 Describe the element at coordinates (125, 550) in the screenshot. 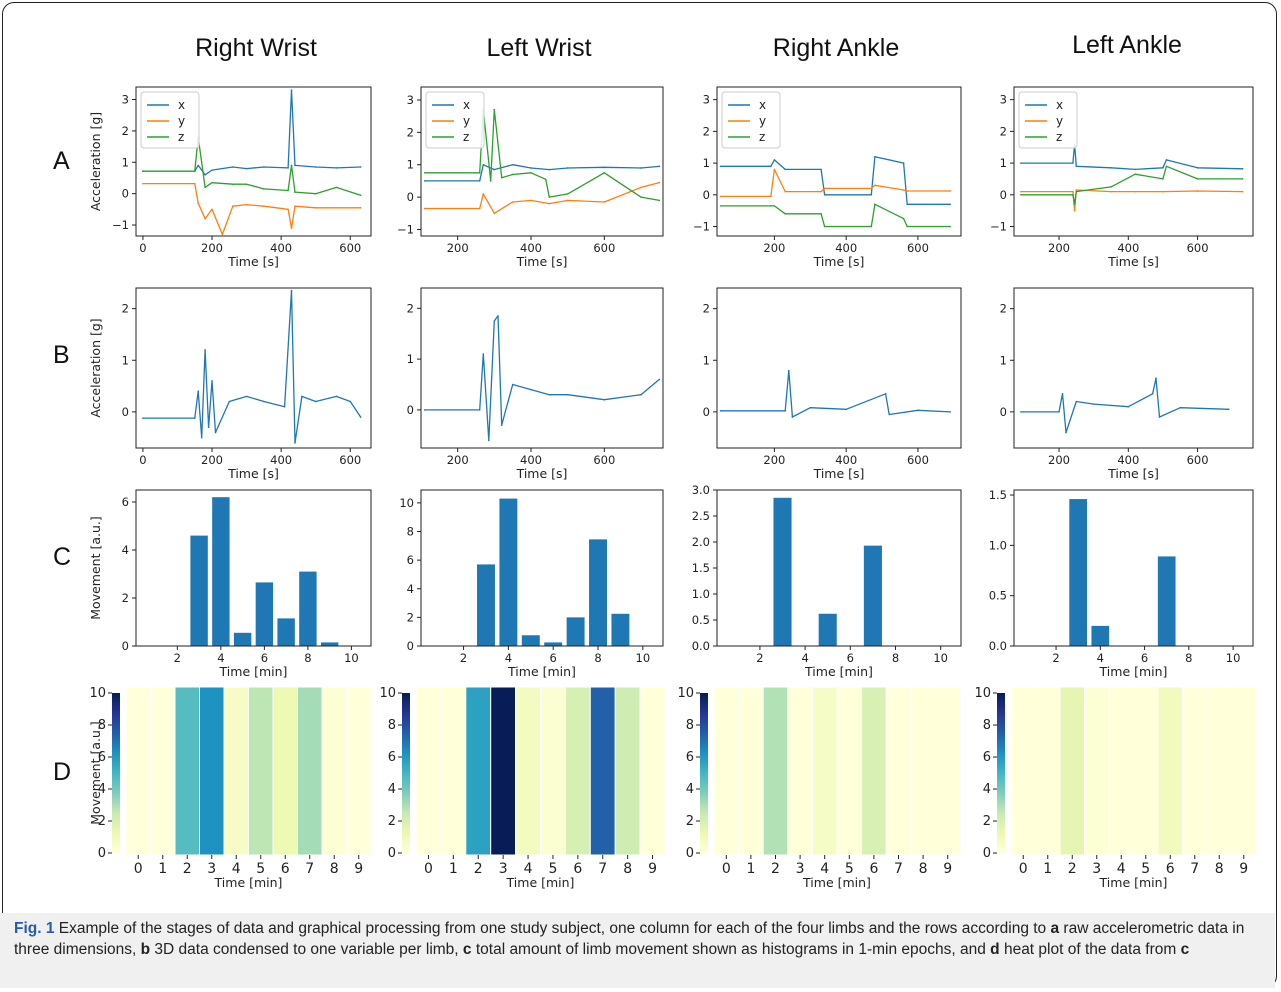

I see `y-tick-label: 4` at that location.